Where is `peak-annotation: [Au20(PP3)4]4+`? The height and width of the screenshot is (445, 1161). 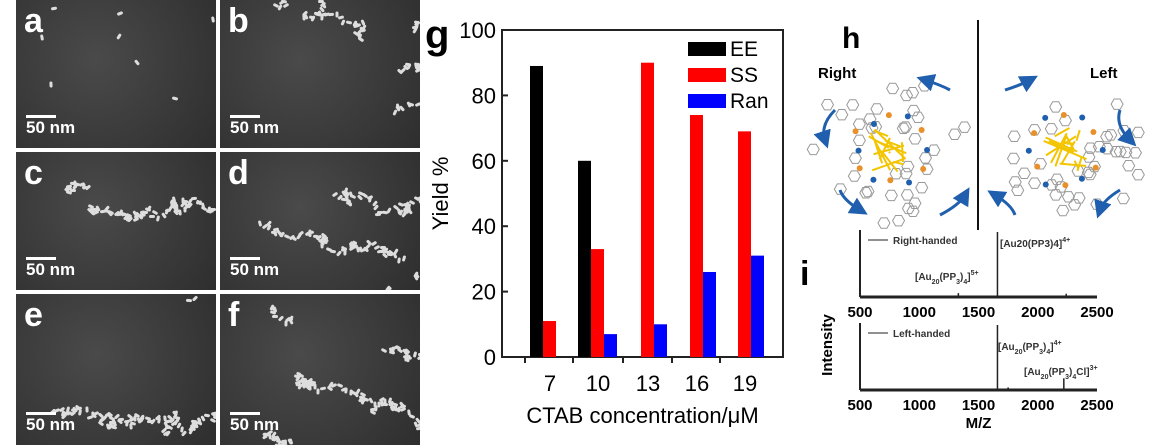
peak-annotation: [Au20(PP3)4]4+ is located at coordinates (1030, 348).